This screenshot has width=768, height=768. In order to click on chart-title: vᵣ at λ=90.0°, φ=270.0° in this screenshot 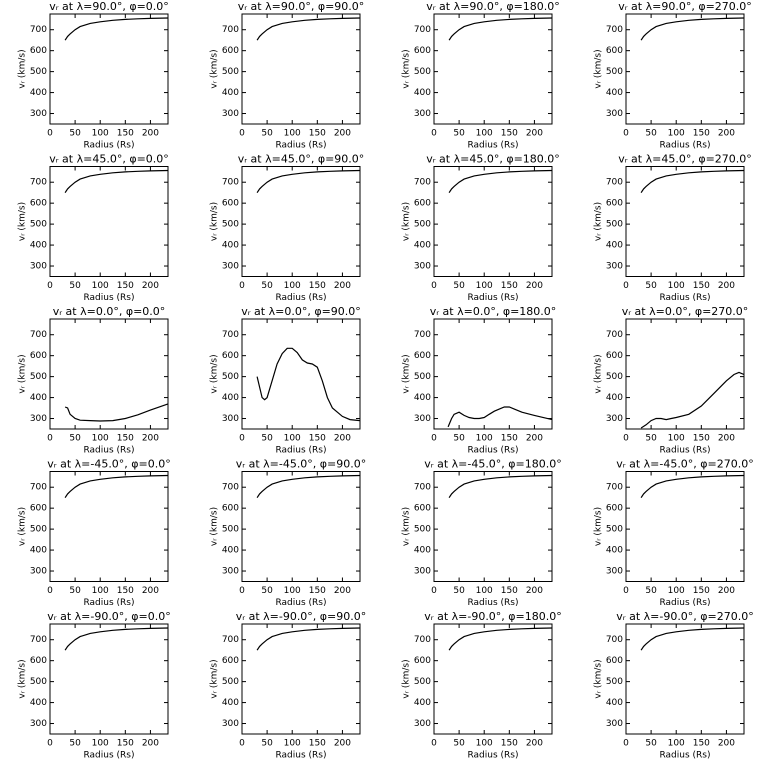, I will do `click(685, 6)`.